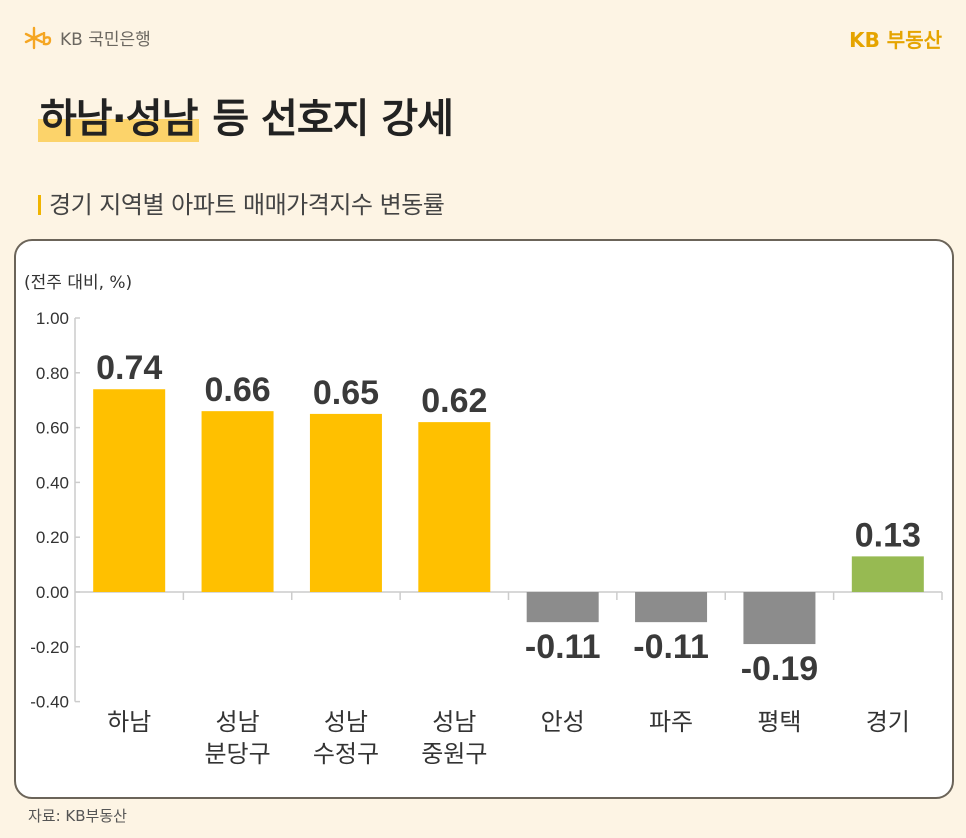  I want to click on y-tick-label: 0.20, so click(52, 537).